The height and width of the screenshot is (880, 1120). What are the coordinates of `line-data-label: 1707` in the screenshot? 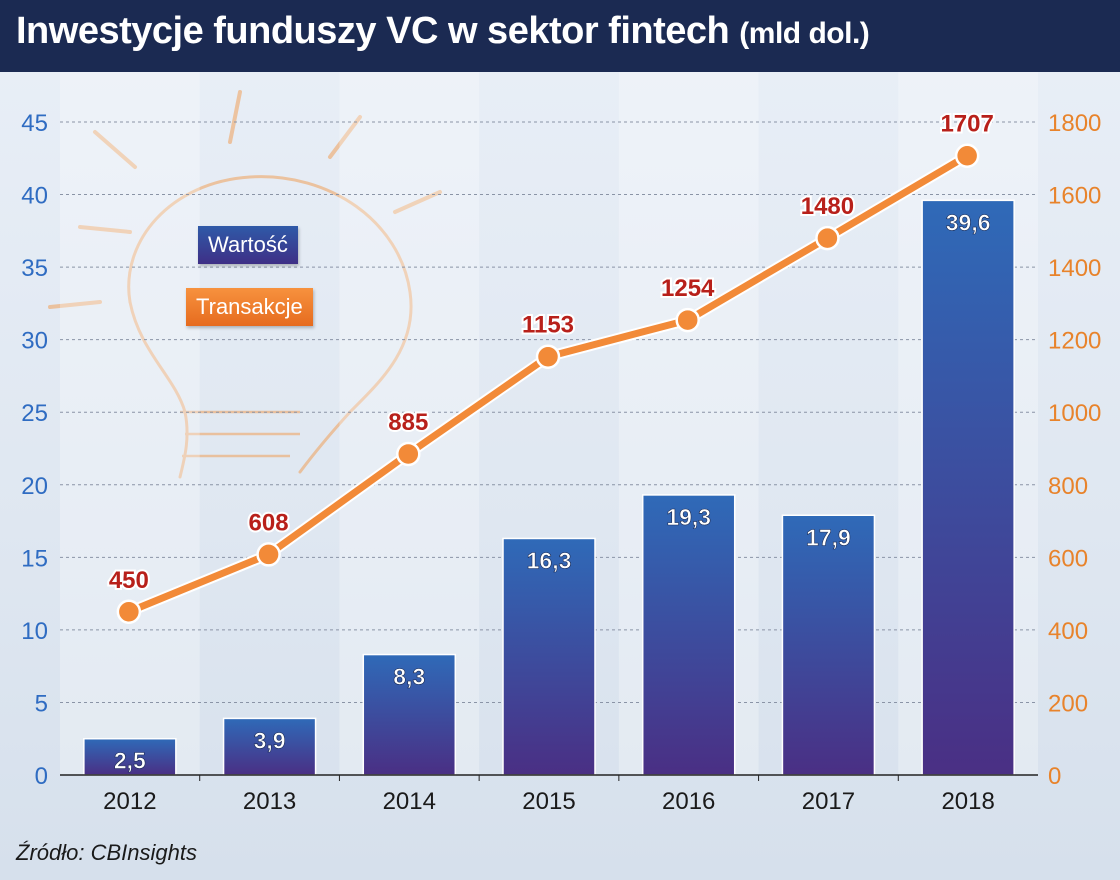 It's located at (966, 124).